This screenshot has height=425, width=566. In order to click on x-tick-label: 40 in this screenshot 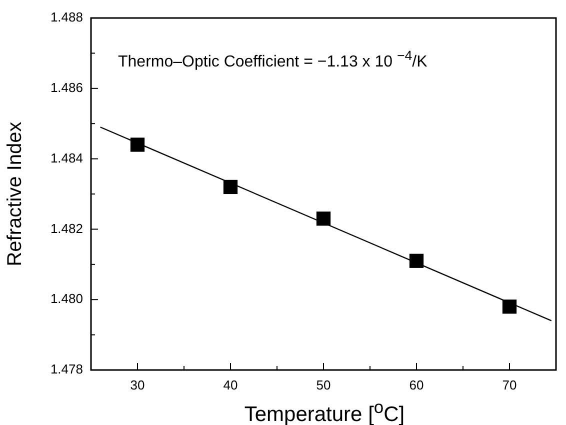, I will do `click(230, 384)`.